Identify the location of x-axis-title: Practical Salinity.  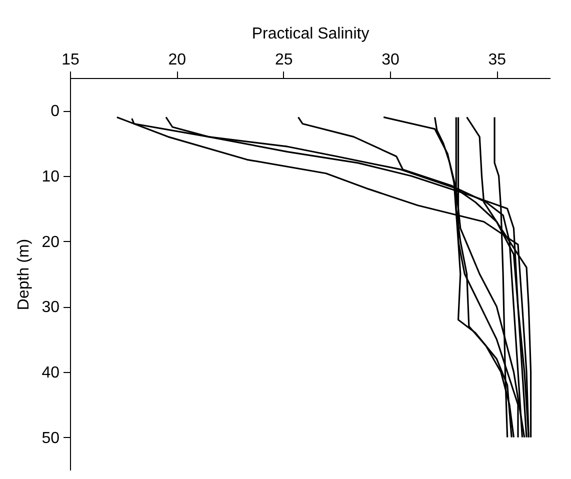
(311, 34).